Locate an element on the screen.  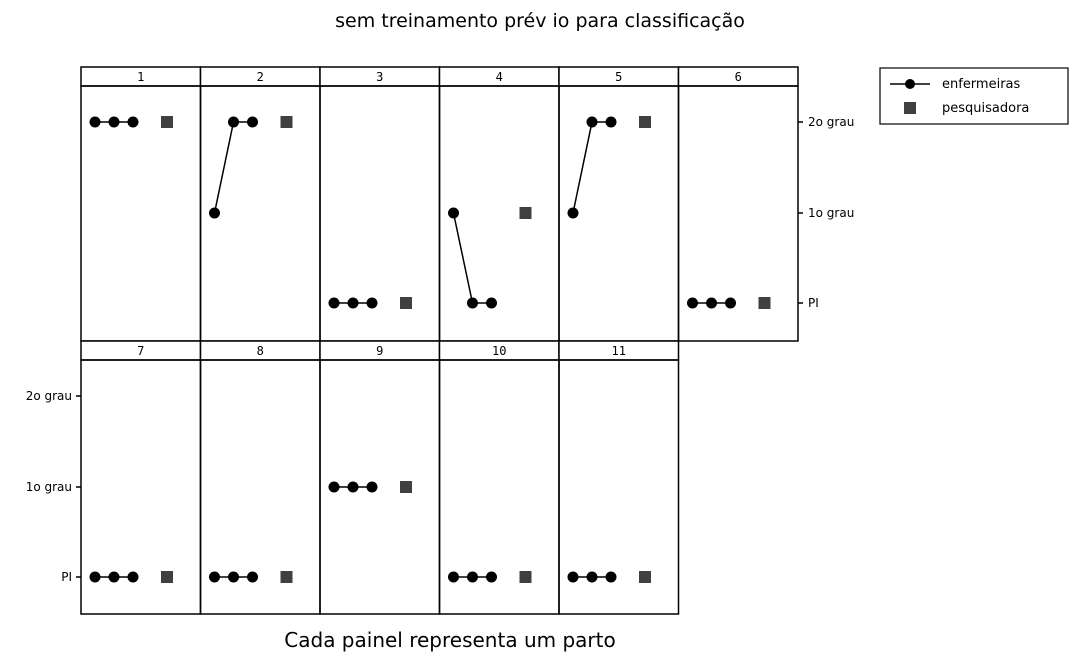
panel-label: 6 is located at coordinates (738, 77).